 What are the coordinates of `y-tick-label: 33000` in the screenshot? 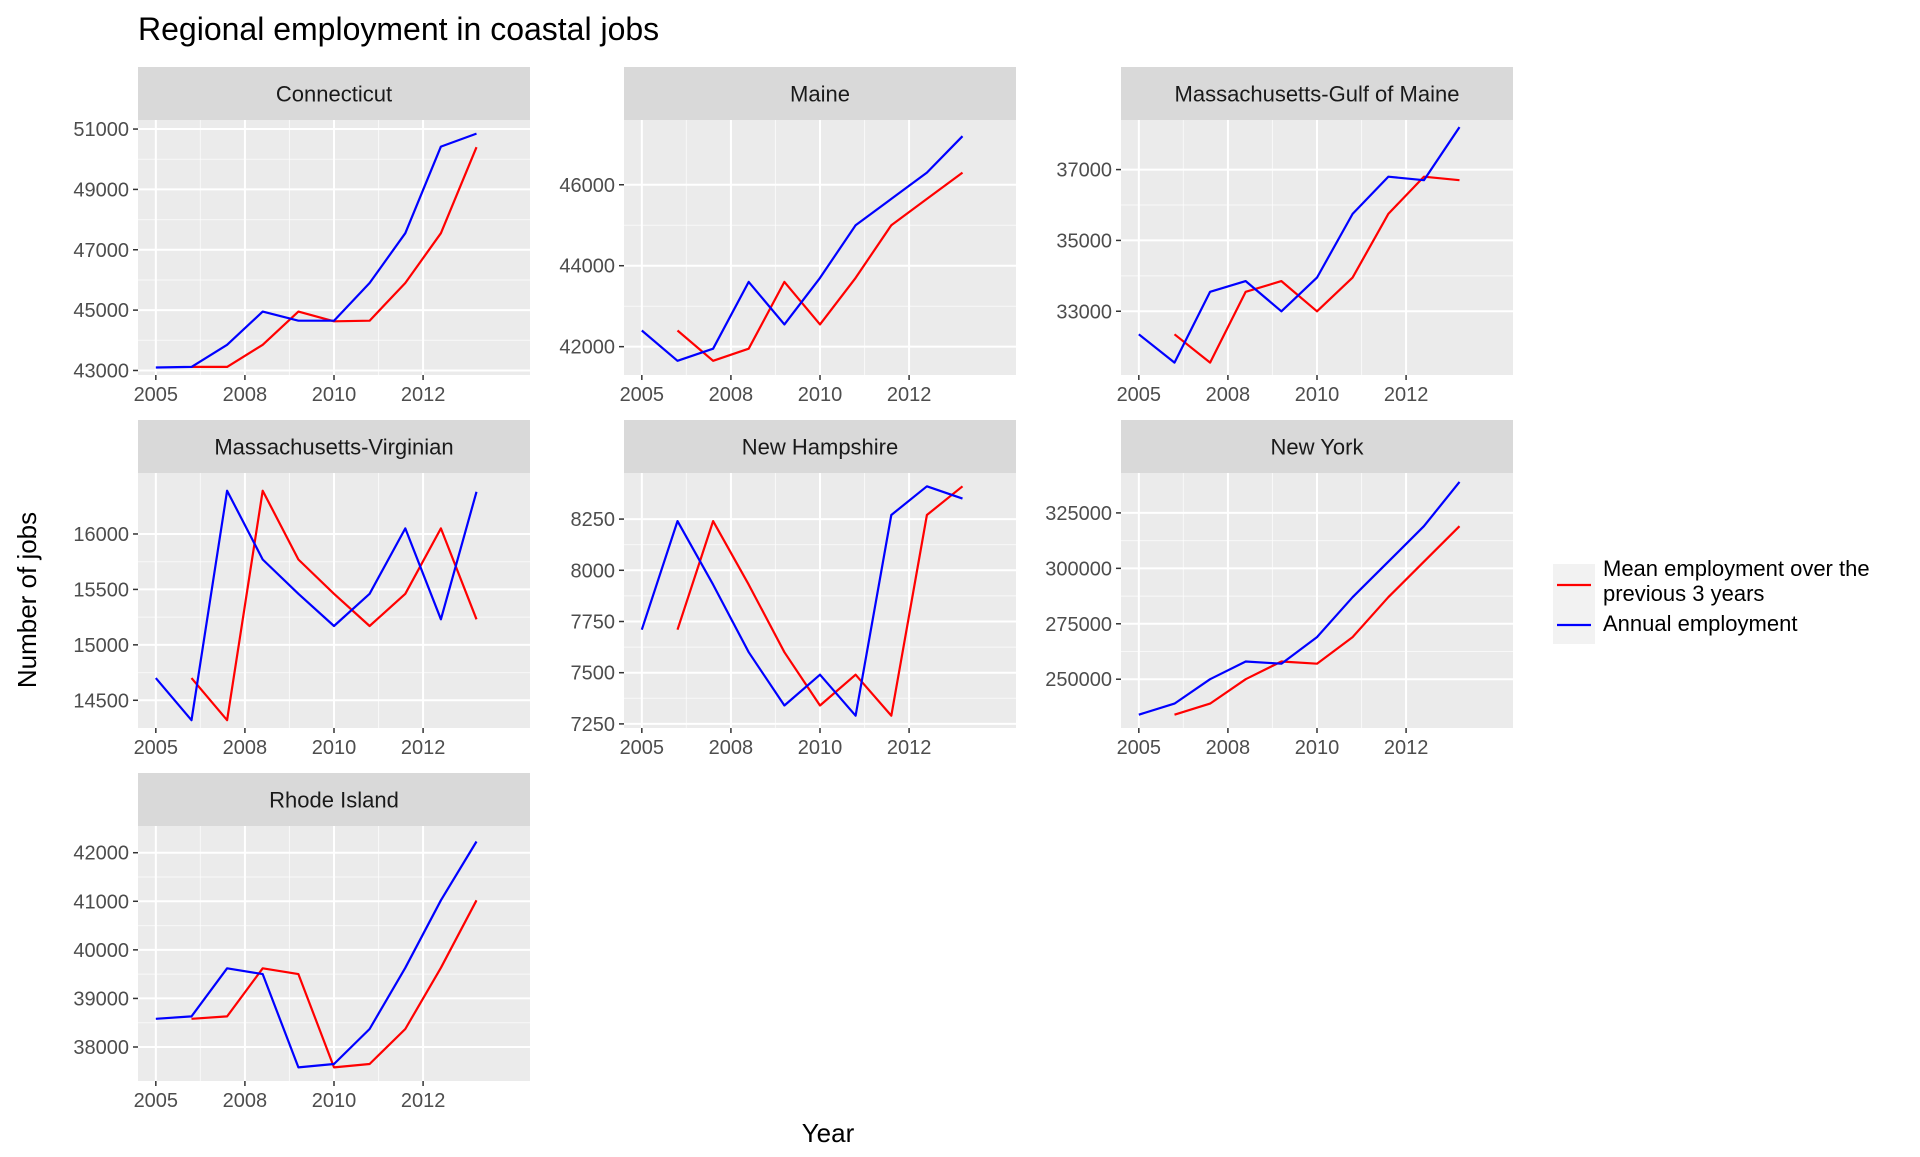 It's located at (1084, 312).